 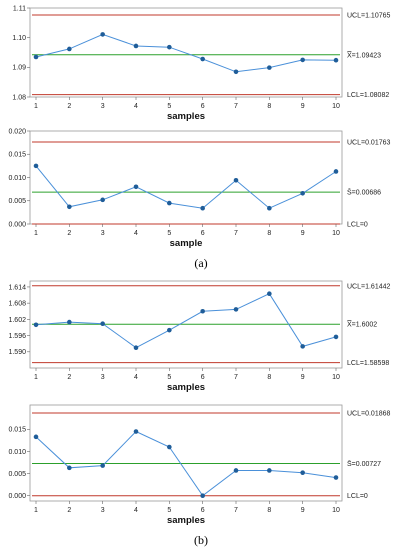 What do you see at coordinates (17, 131) in the screenshot?
I see `y-tick-label: 0.020` at bounding box center [17, 131].